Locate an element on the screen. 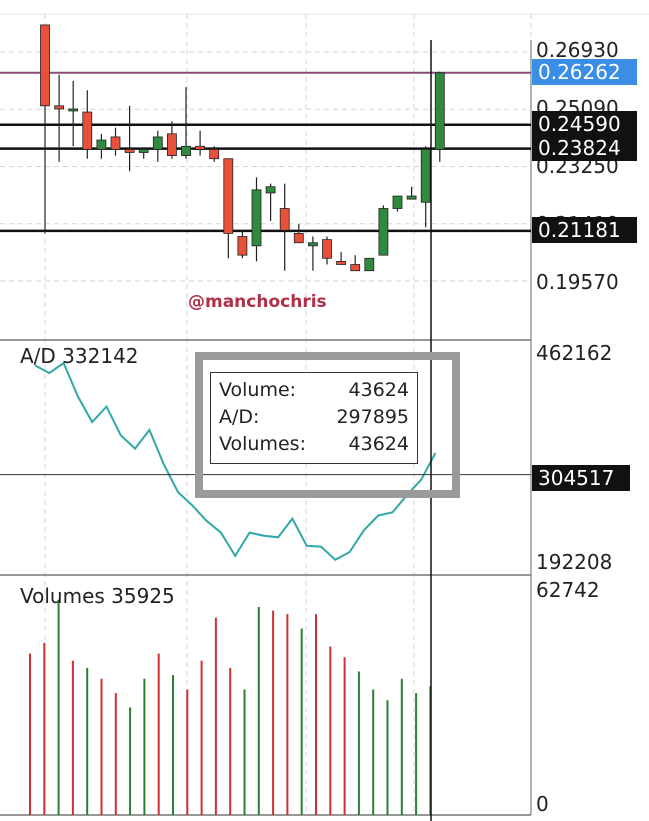 This screenshot has width=649, height=821. price-tag-current: 0.26262 is located at coordinates (584, 72).